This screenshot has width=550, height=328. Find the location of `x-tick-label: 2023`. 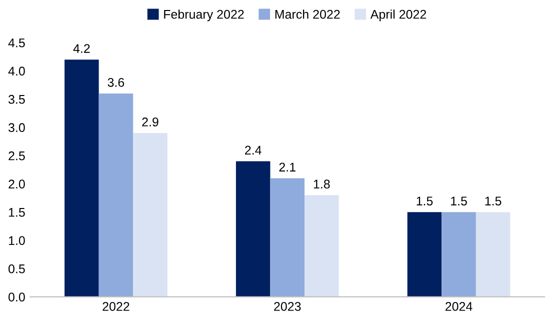

x-tick-label: 2023 is located at coordinates (287, 306).